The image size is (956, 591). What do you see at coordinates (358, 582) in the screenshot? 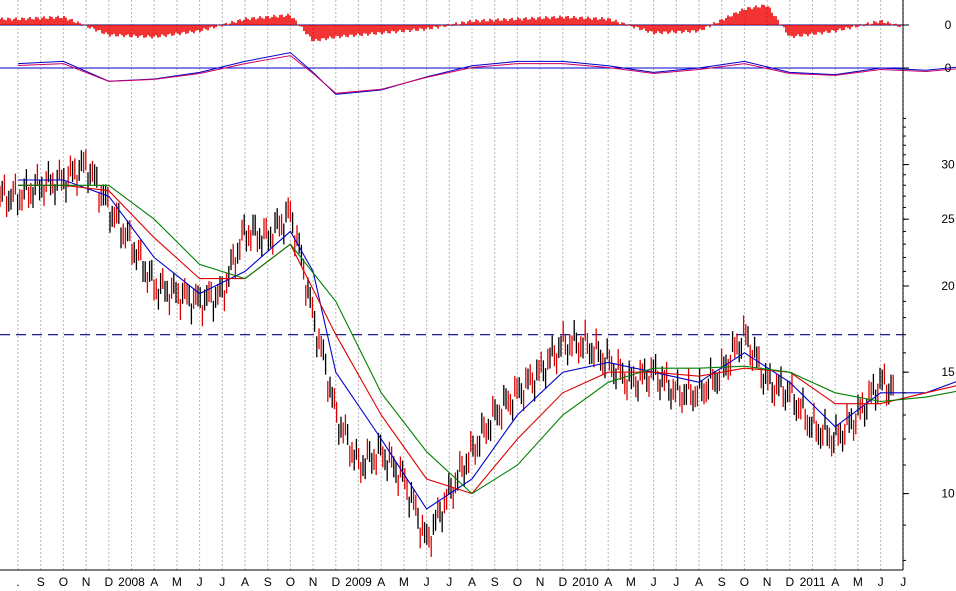
I see `x-tick-label: 2009` at bounding box center [358, 582].